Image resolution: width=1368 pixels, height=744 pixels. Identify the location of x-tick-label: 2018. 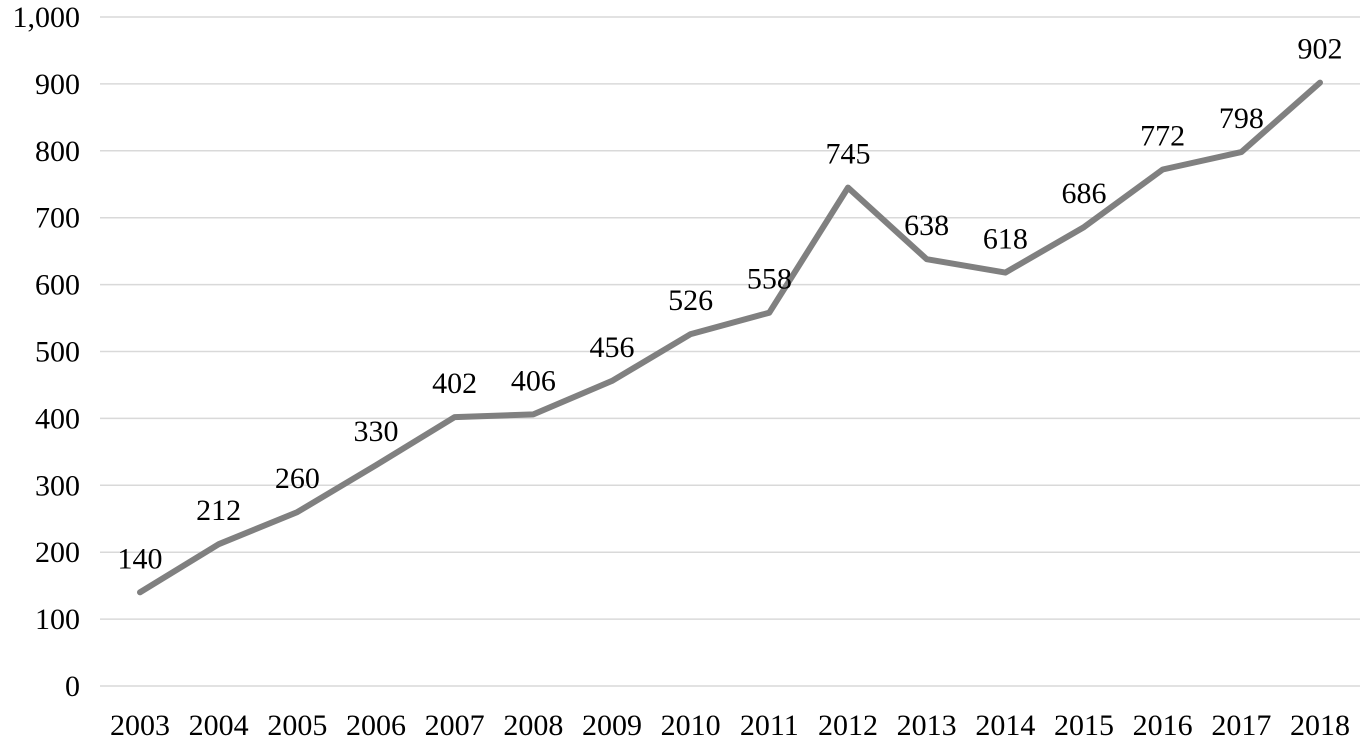
(1320, 725).